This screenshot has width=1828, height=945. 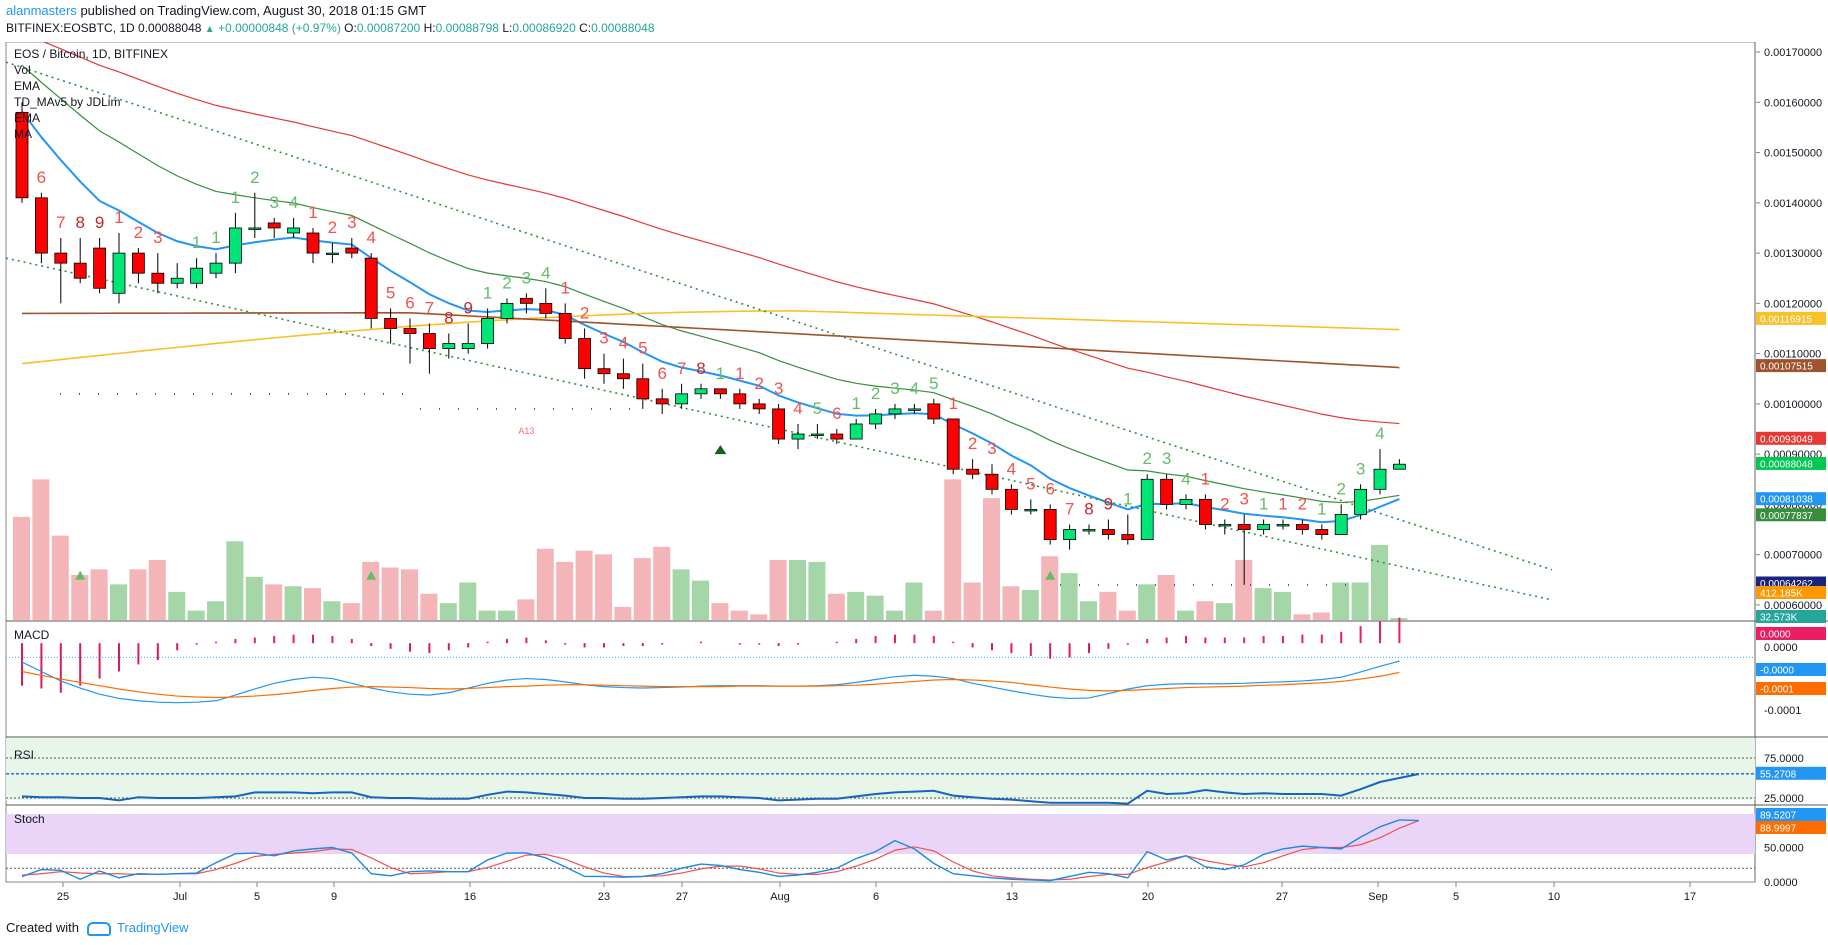 I want to click on stoch-tag-bg, so click(x=1791, y=814).